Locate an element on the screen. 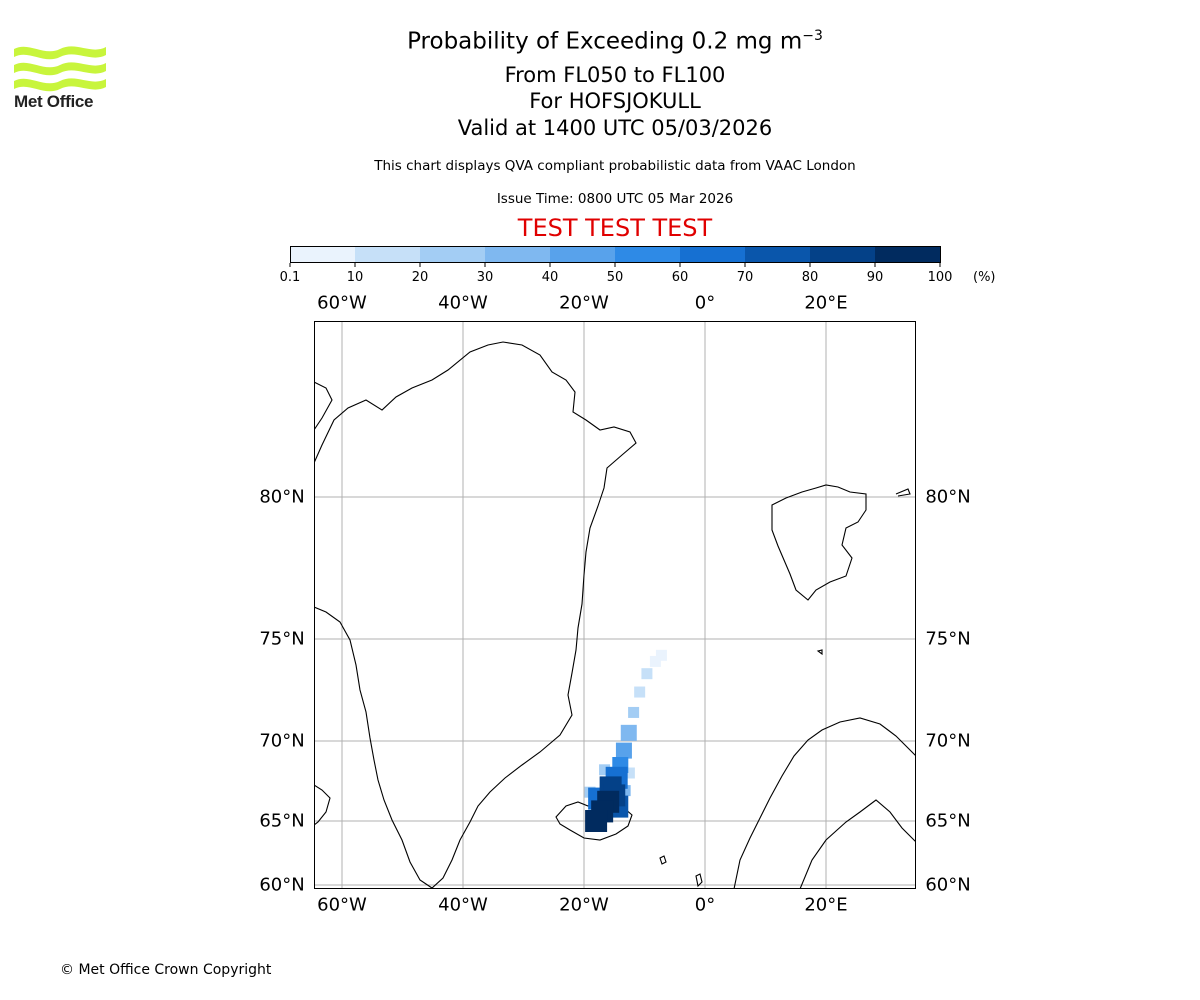 The width and height of the screenshot is (1200, 1000). baffin-coastline is located at coordinates (322, 805).